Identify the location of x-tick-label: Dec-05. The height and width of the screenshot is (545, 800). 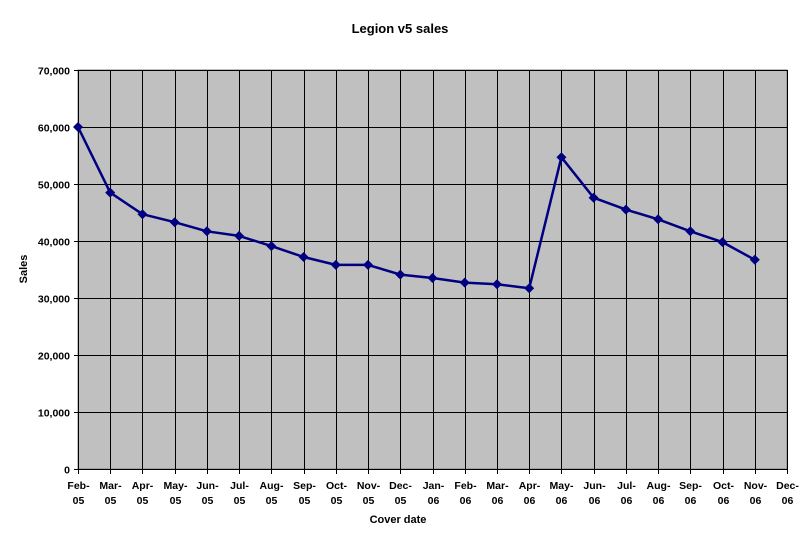
(400, 493).